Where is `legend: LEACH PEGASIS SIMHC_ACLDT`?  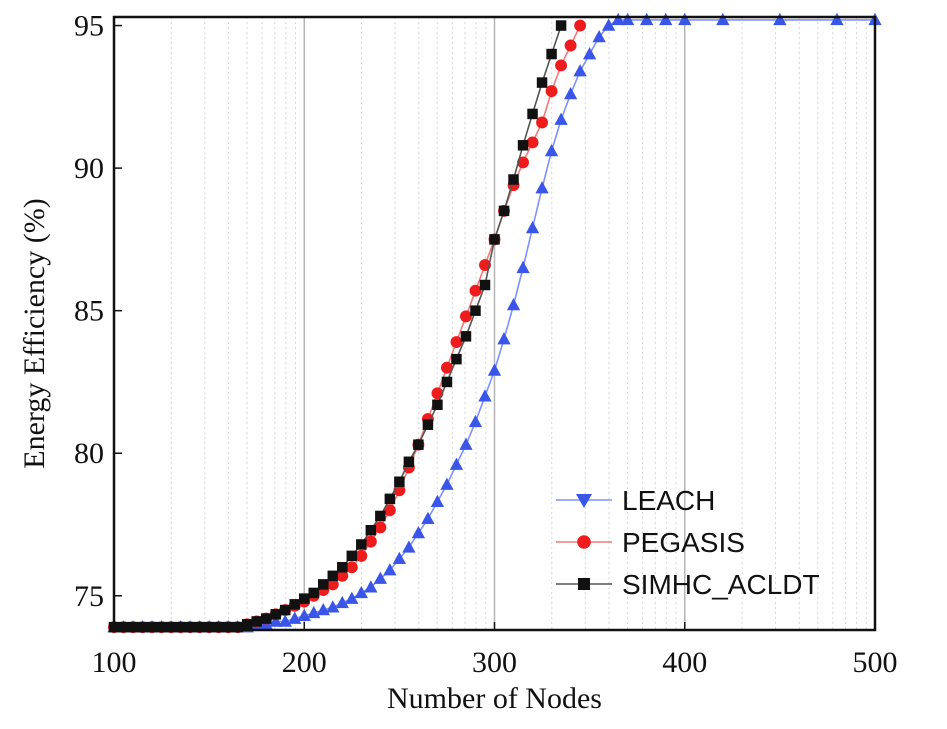 legend: LEACH PEGASIS SIMHC_ACLDT is located at coordinates (688, 542).